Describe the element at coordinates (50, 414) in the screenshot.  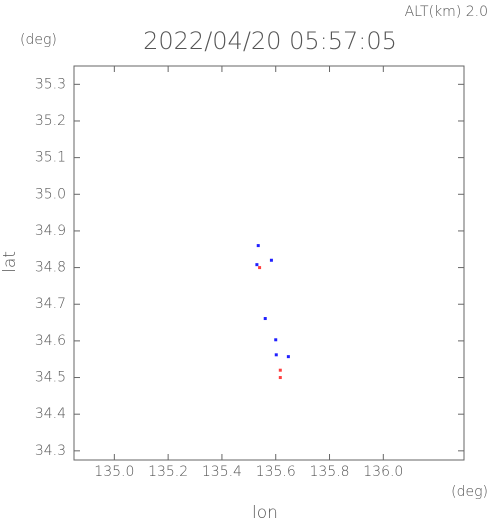
I see `y-tick-label: 34.4` at that location.